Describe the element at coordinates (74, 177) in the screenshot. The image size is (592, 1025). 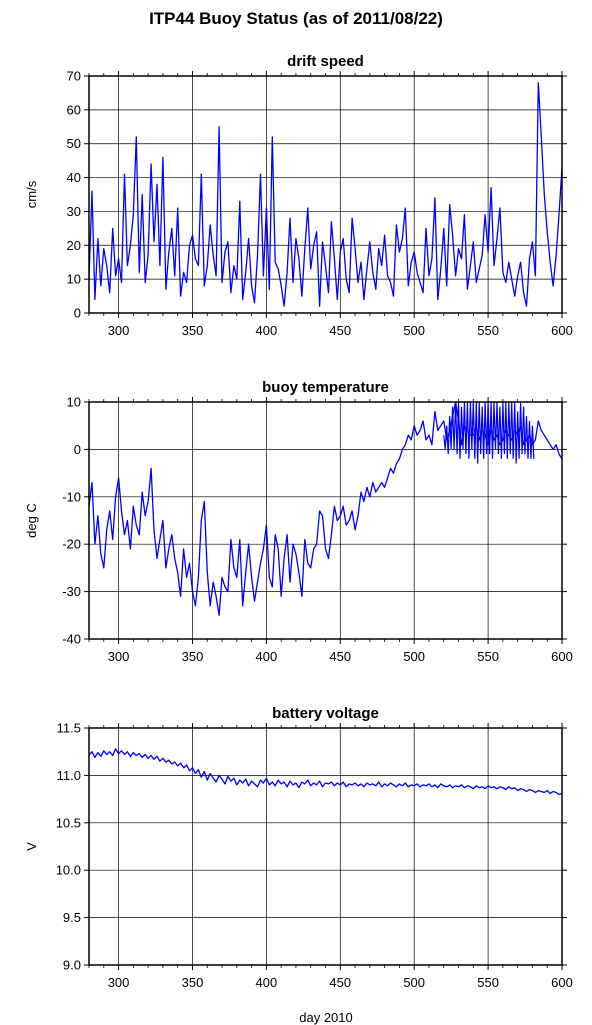
I see `y-tick-label: 40` at that location.